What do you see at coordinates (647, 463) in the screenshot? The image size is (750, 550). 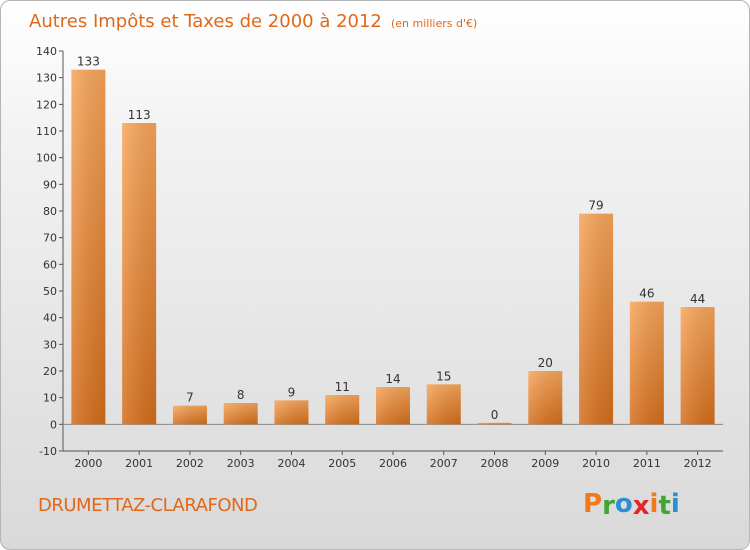 I see `x-tick-label: 2011` at bounding box center [647, 463].